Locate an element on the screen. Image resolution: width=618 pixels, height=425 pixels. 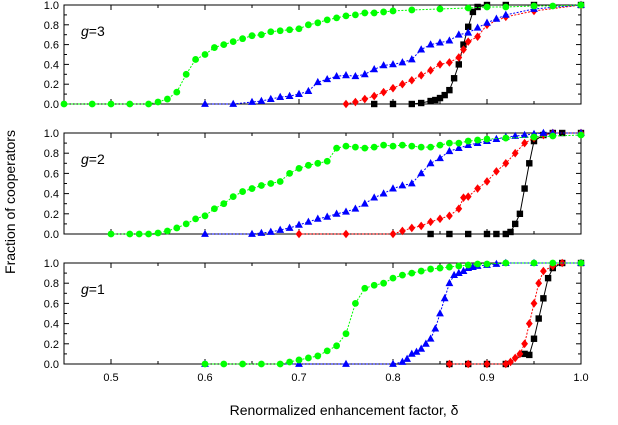
x-tick-label: 1.0 is located at coordinates (580, 378).